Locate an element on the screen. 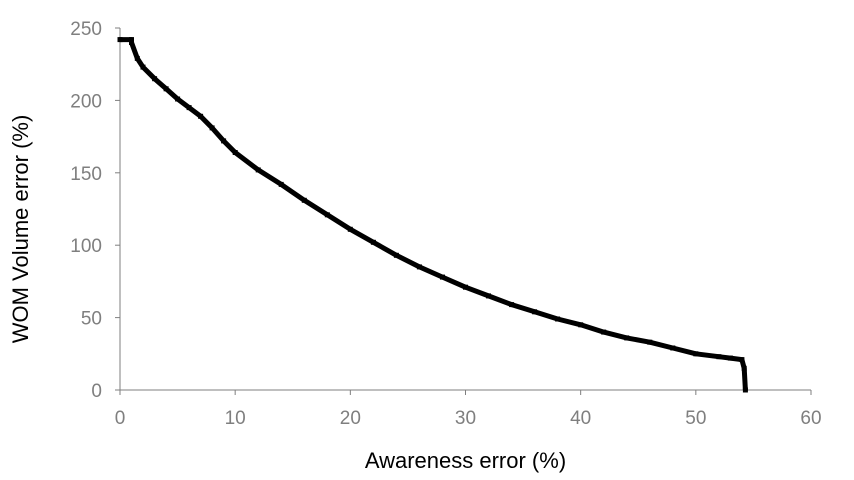 The width and height of the screenshot is (854, 480). y-tick-label: 250 is located at coordinates (86, 29).